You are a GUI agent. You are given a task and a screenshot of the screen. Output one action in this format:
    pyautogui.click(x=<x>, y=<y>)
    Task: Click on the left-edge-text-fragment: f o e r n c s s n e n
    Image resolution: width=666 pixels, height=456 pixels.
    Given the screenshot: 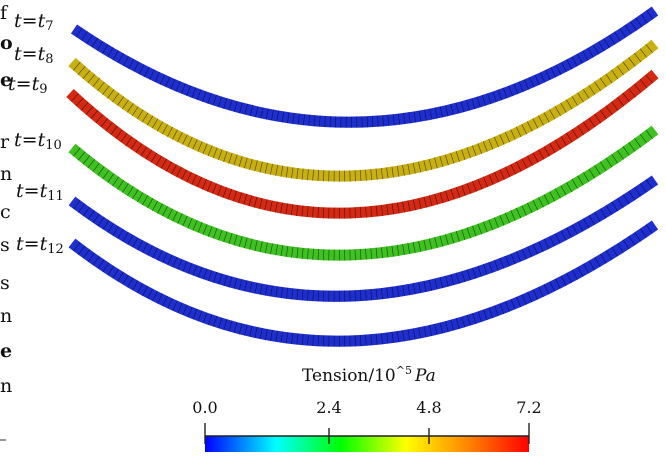 What is the action you would take?
    pyautogui.click(x=6, y=221)
    